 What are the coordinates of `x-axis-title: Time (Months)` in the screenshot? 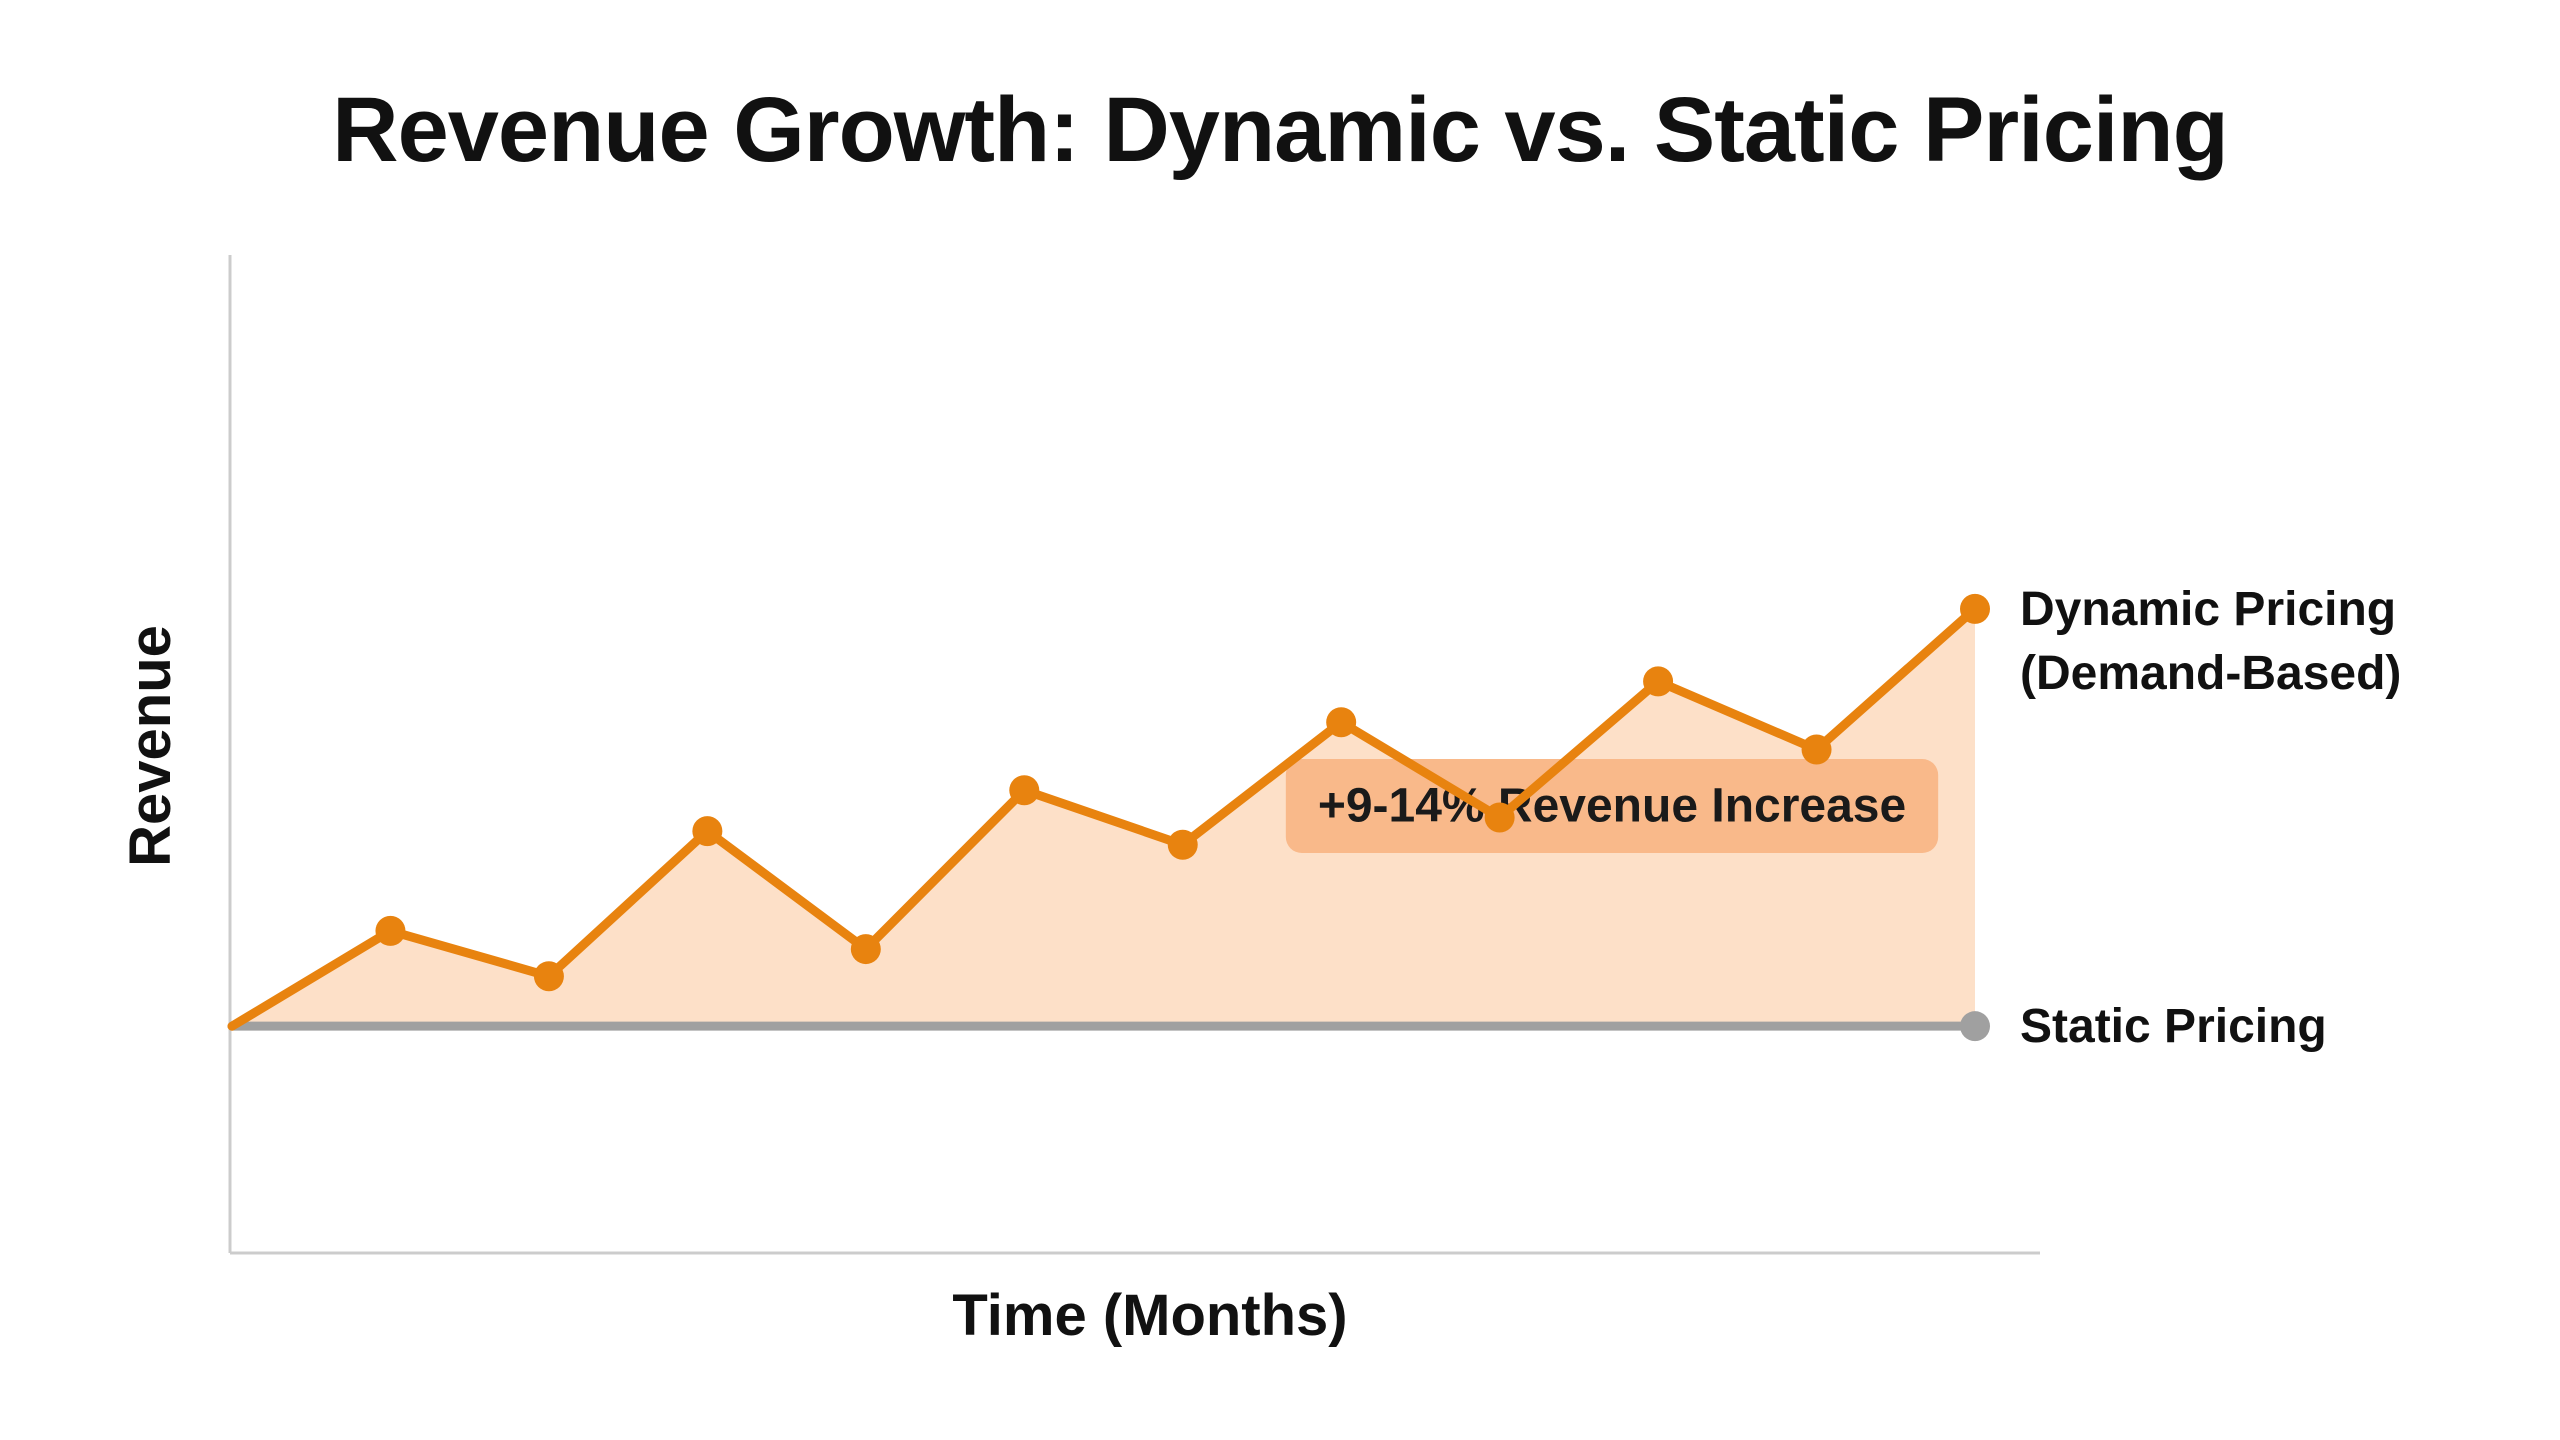 It's located at (1149, 1315).